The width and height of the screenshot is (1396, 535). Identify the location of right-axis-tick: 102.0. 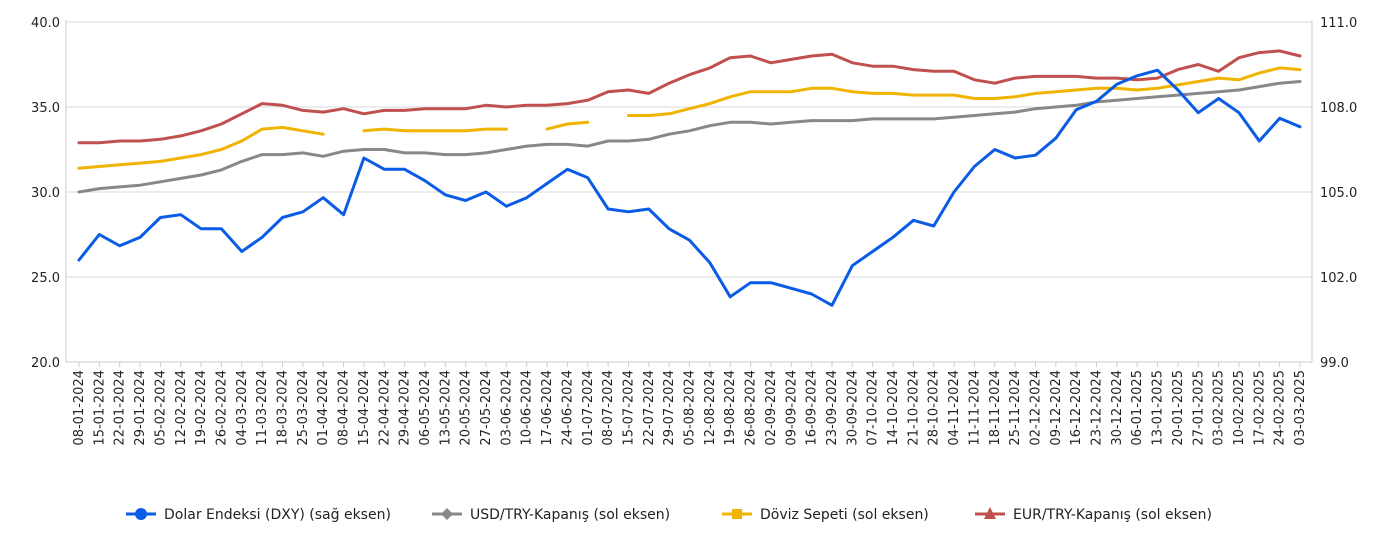
(1338, 278).